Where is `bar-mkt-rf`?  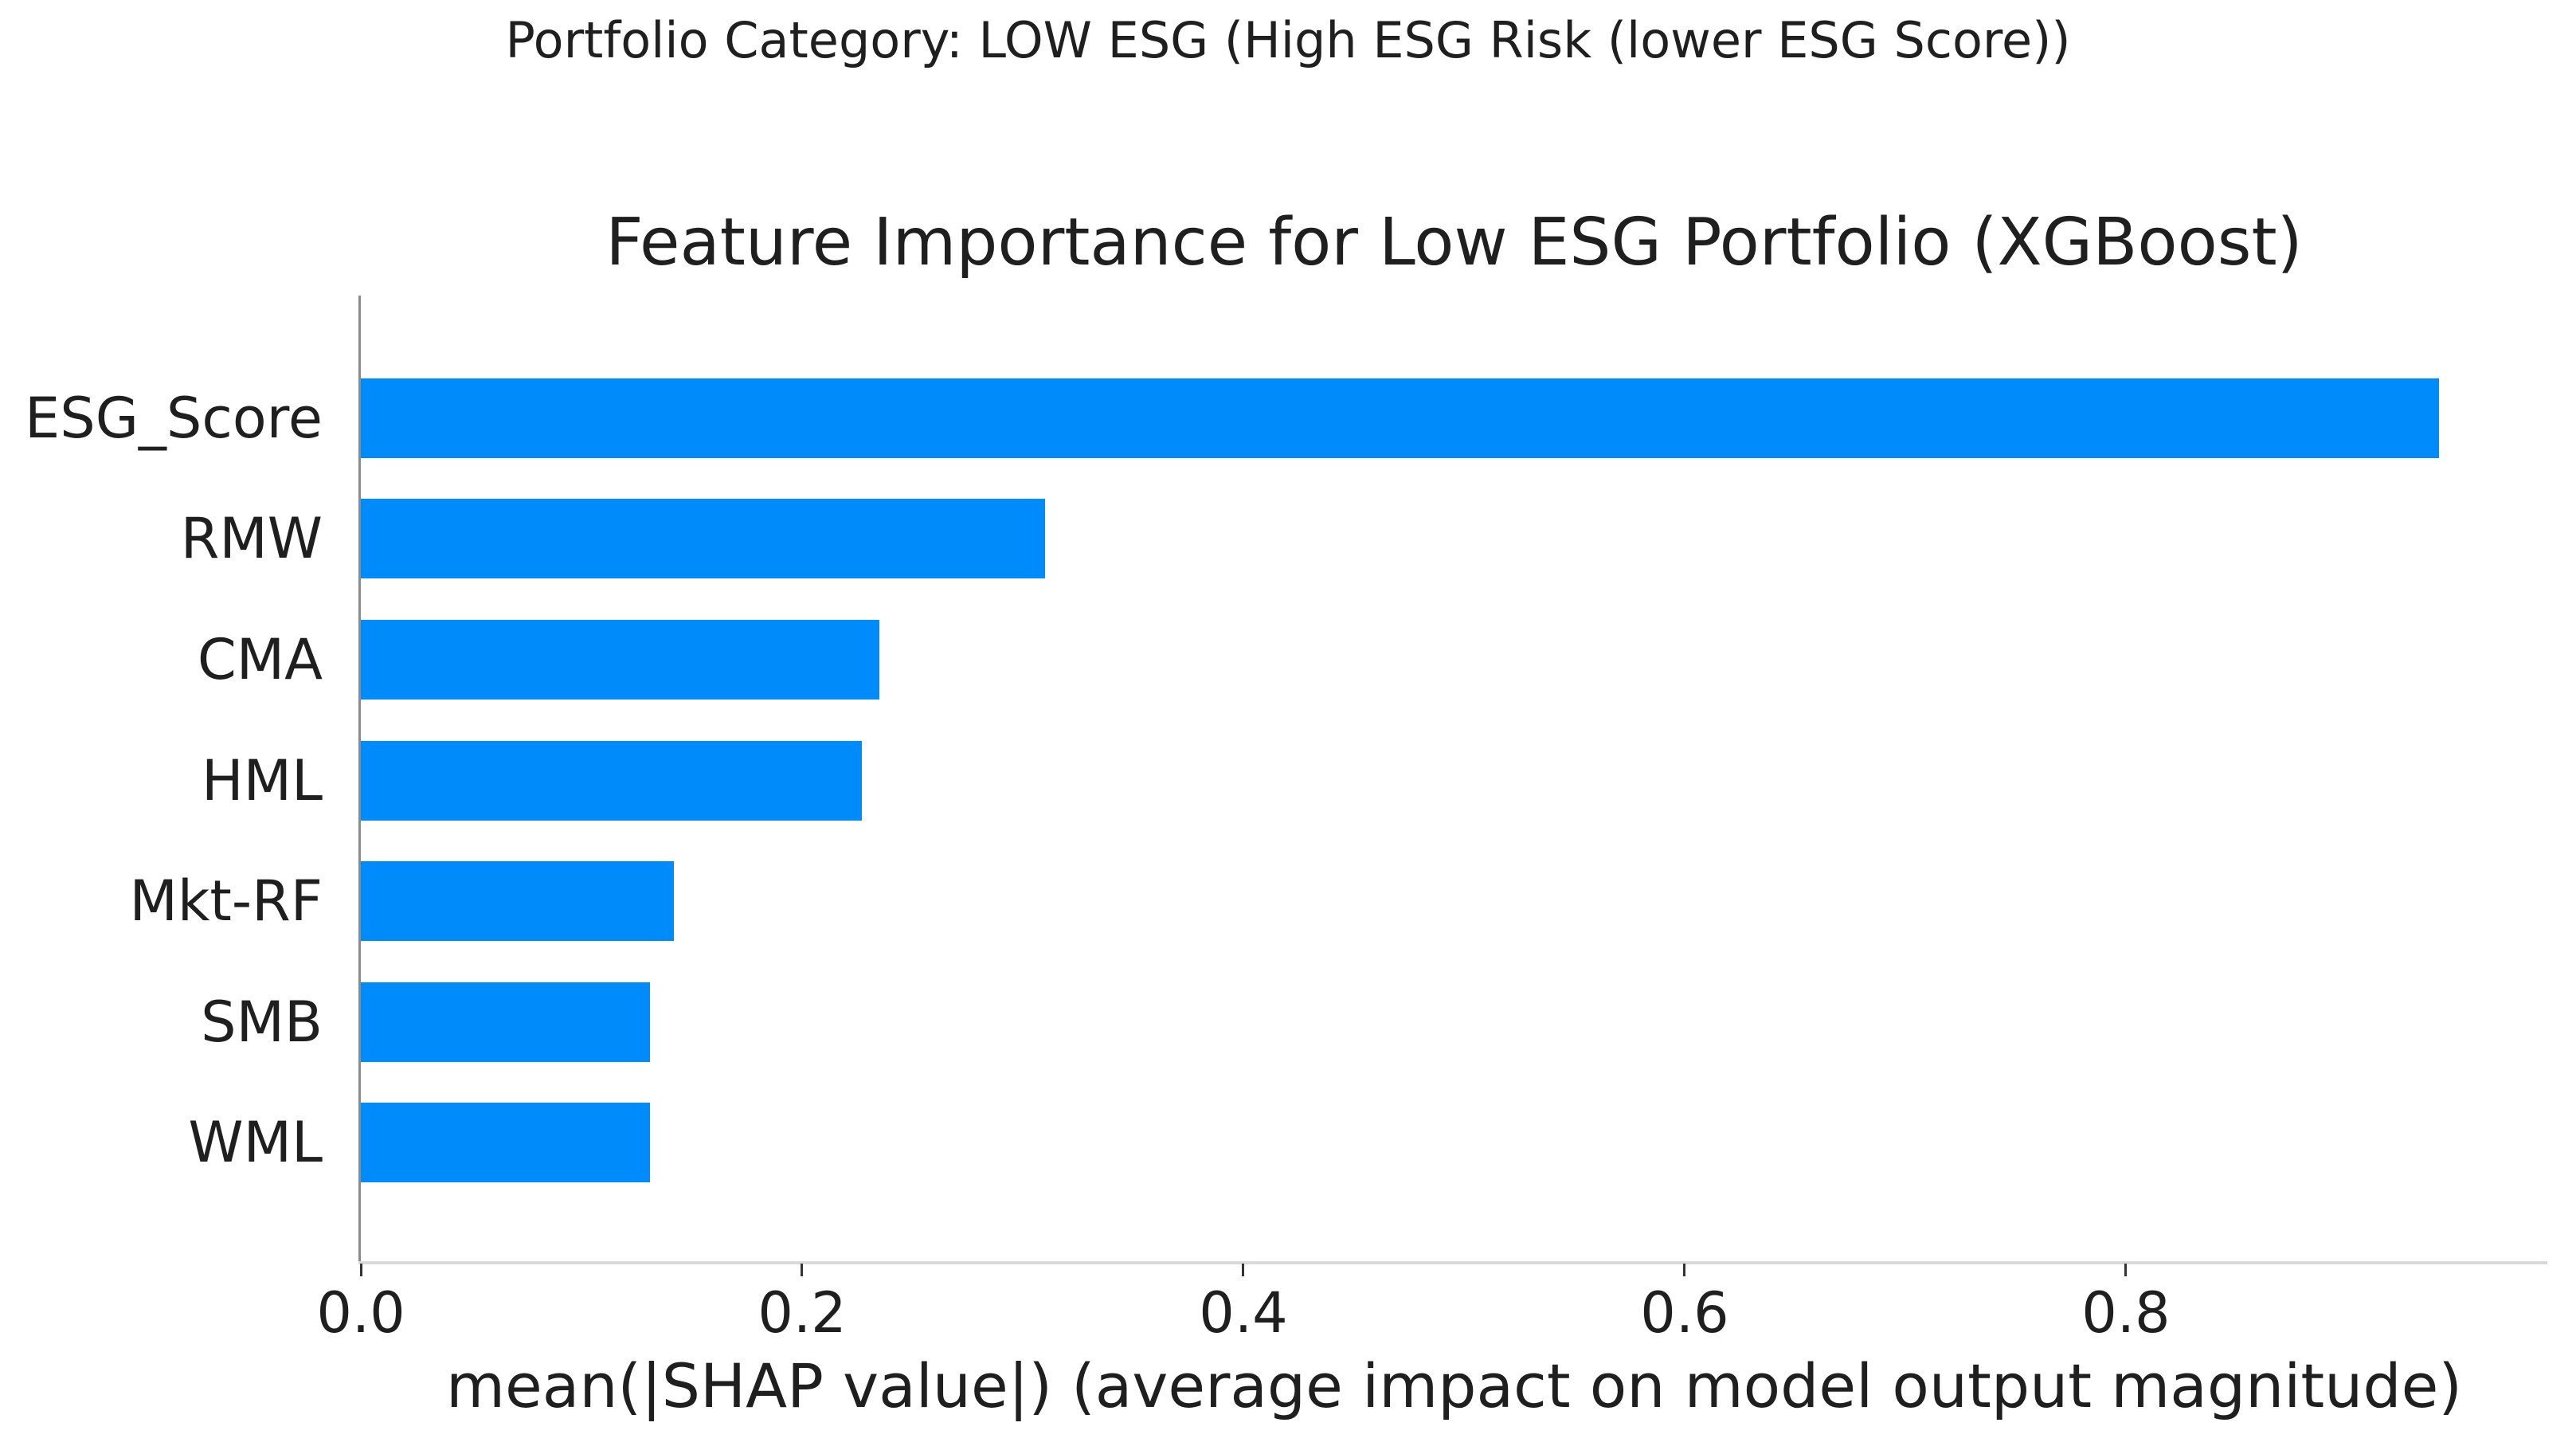 bar-mkt-rf is located at coordinates (517, 901).